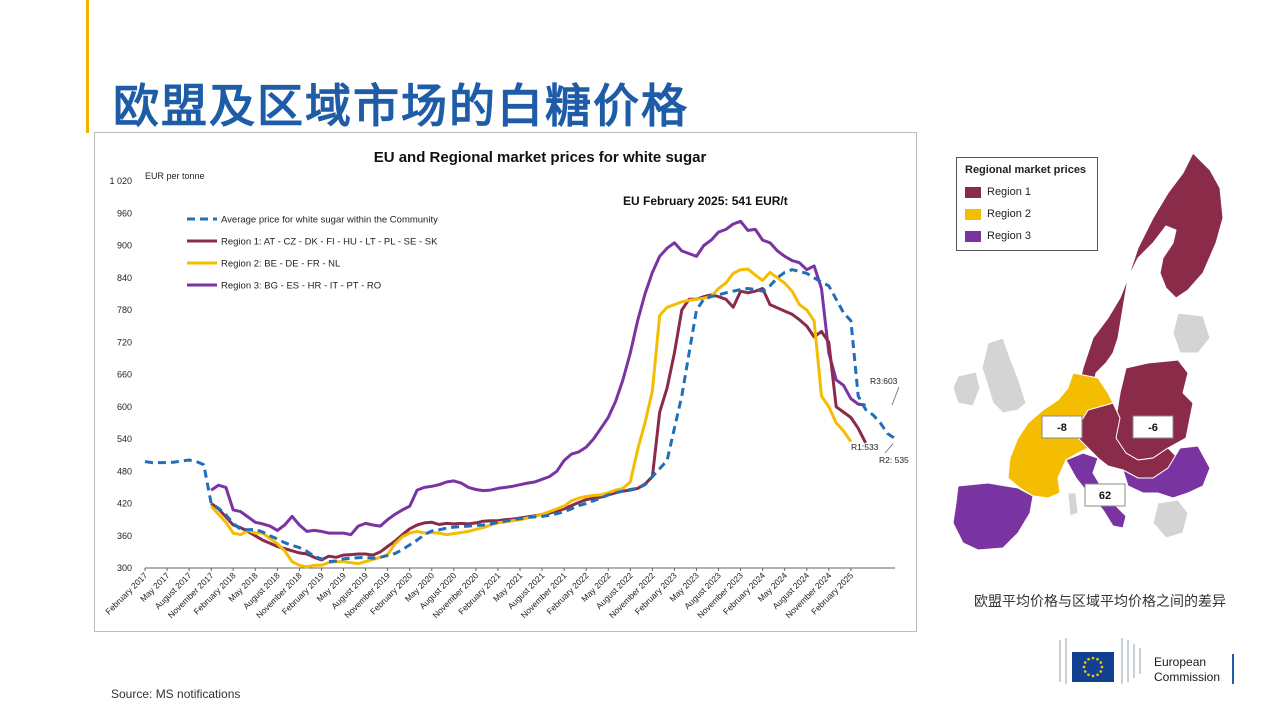 This screenshot has height=720, width=1280. I want to click on map-greece, so click(1170, 519).